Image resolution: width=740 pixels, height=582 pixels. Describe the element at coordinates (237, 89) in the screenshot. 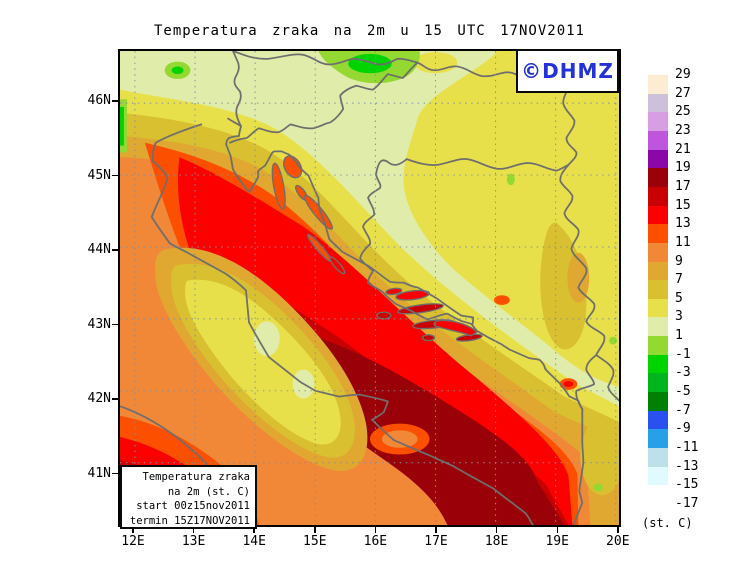

I see `border-italy-slovenia` at that location.